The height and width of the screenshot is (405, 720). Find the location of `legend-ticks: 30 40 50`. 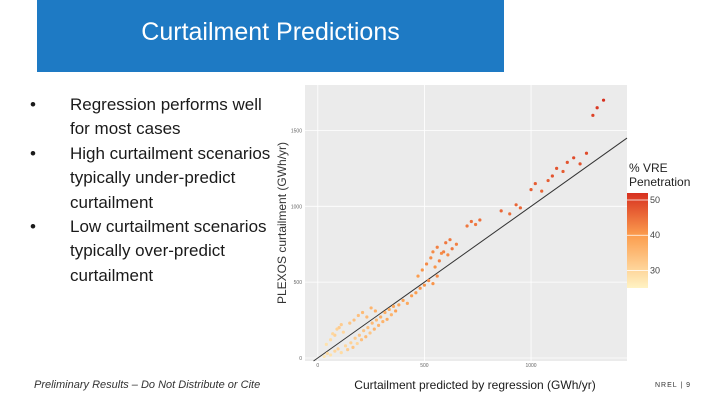

legend-ticks: 30 40 50 is located at coordinates (643, 235).